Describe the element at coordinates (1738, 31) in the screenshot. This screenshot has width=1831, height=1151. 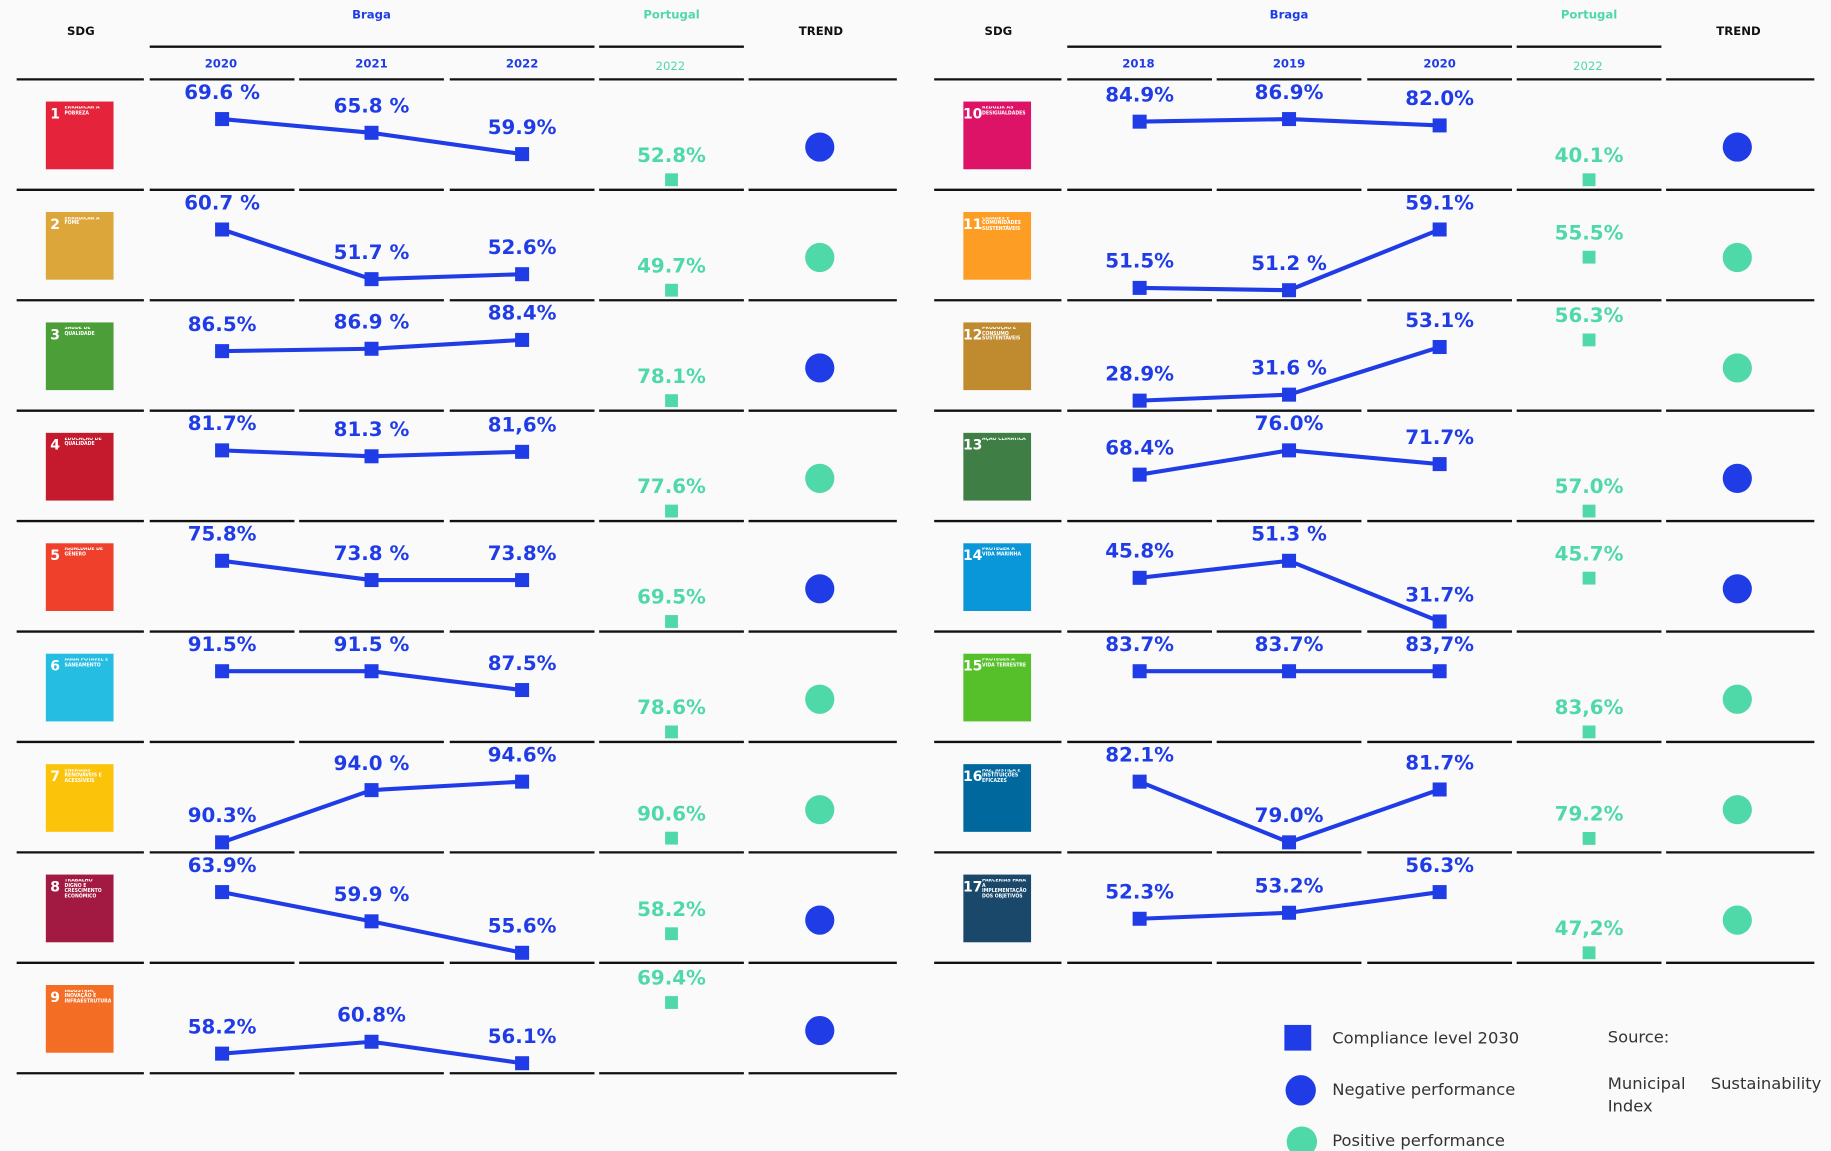
I see `trend-header: TREND` at that location.